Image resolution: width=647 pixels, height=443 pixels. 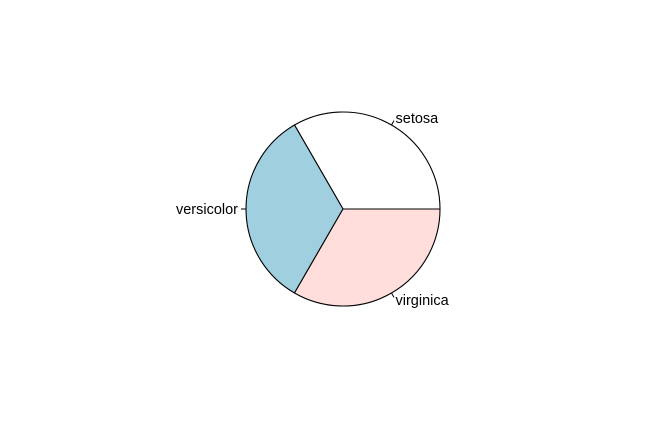 I want to click on pie-label-virginica: virginica, so click(x=423, y=301).